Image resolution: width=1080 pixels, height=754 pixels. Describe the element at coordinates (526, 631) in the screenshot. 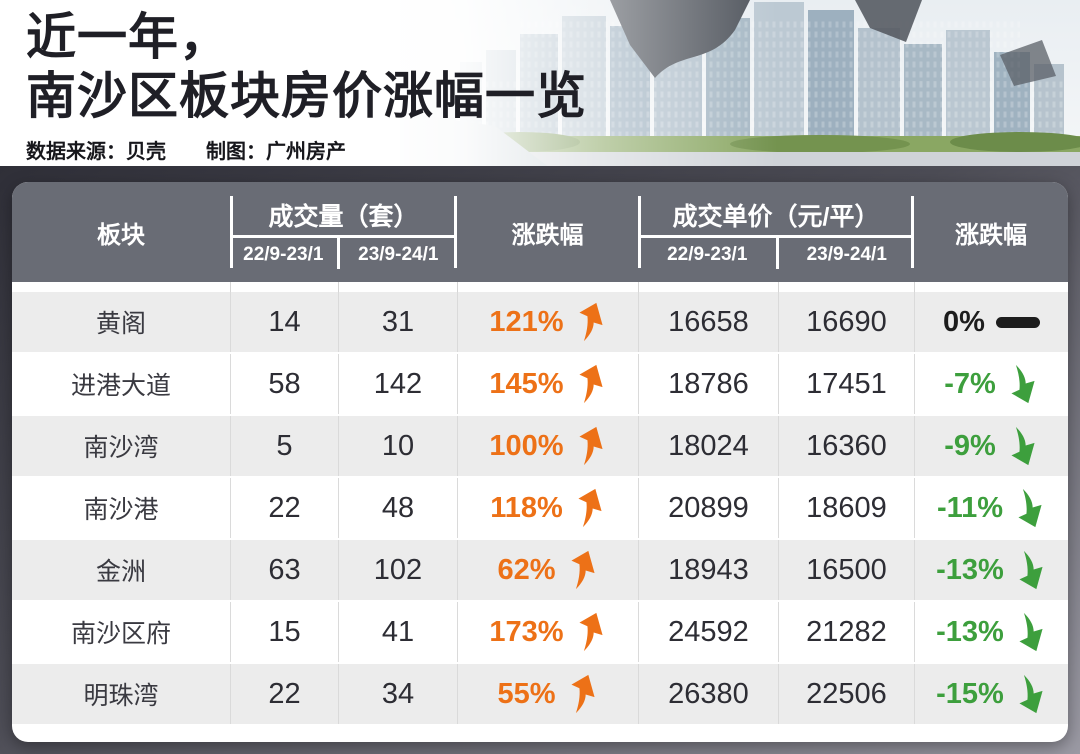

I see `volume-change-value: 173%` at that location.